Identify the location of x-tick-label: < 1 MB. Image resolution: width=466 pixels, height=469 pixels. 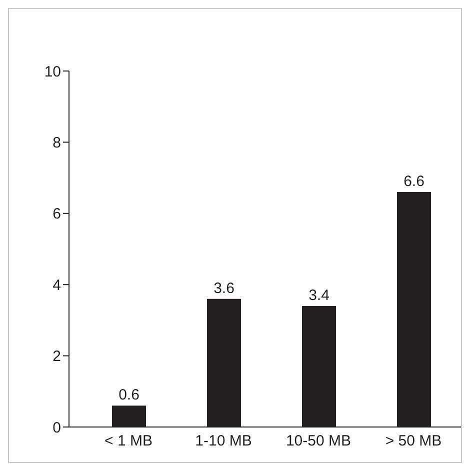
(128, 441).